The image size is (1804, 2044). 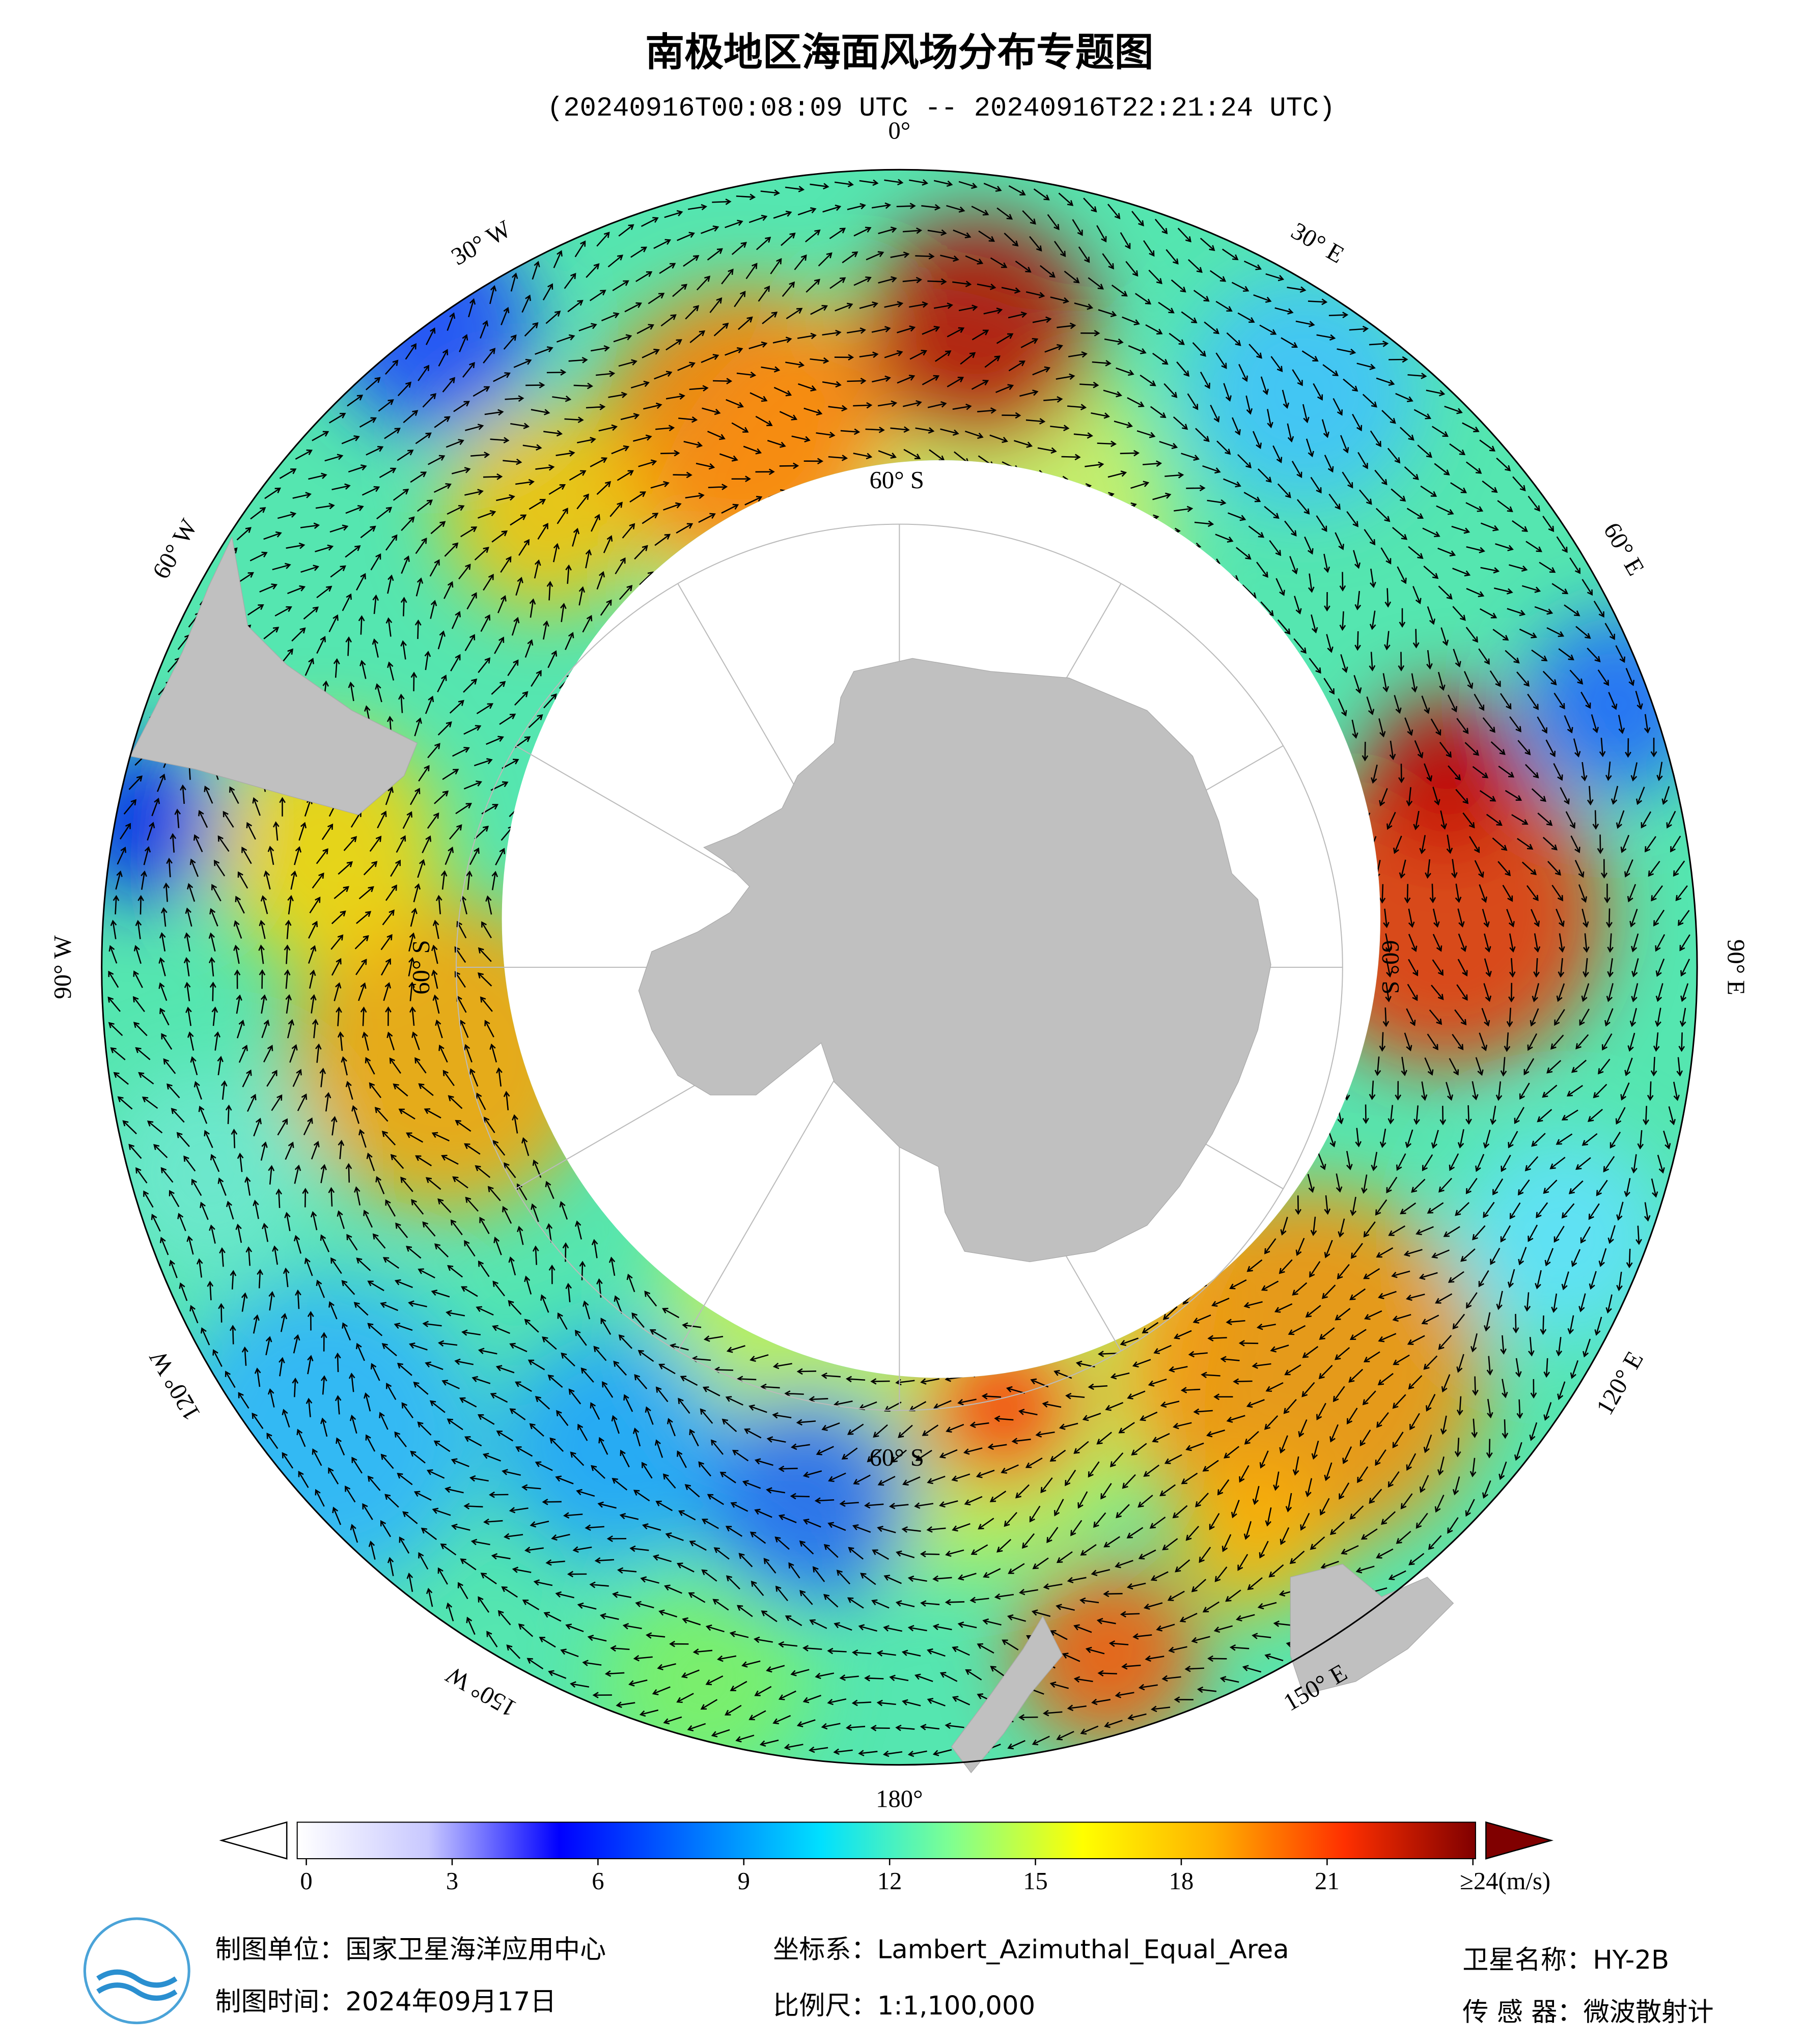 What do you see at coordinates (889, 1881) in the screenshot?
I see `colorbar-tick-label: 12` at bounding box center [889, 1881].